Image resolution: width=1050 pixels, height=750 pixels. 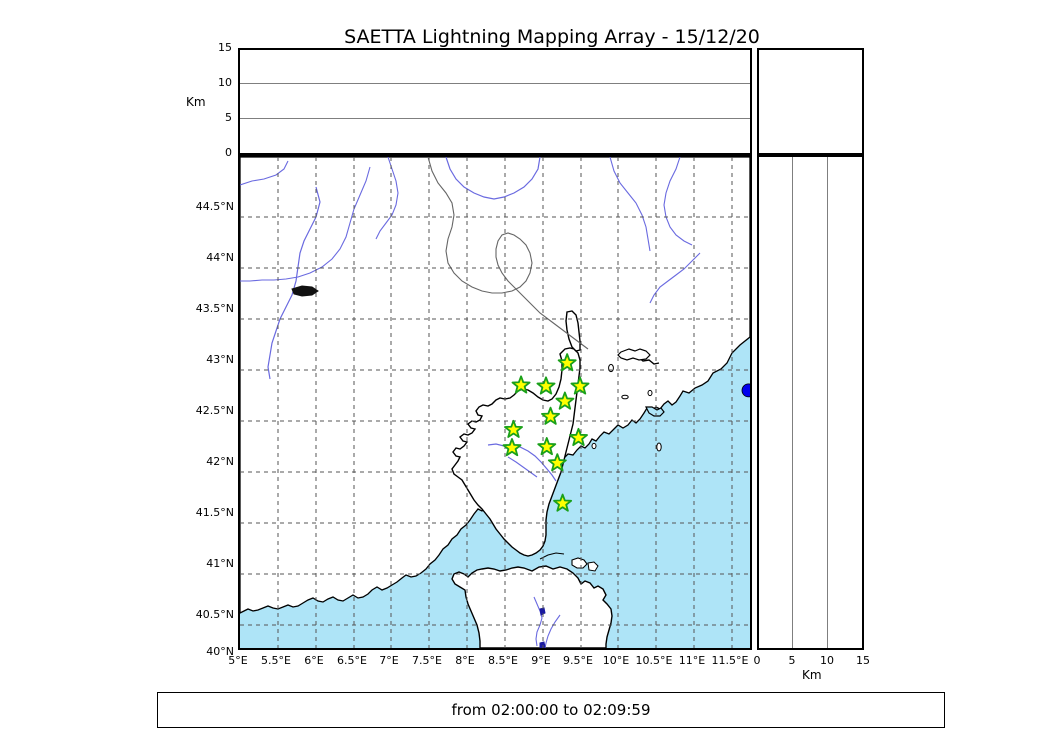 I want to click on river-golo, so click(x=522, y=462).